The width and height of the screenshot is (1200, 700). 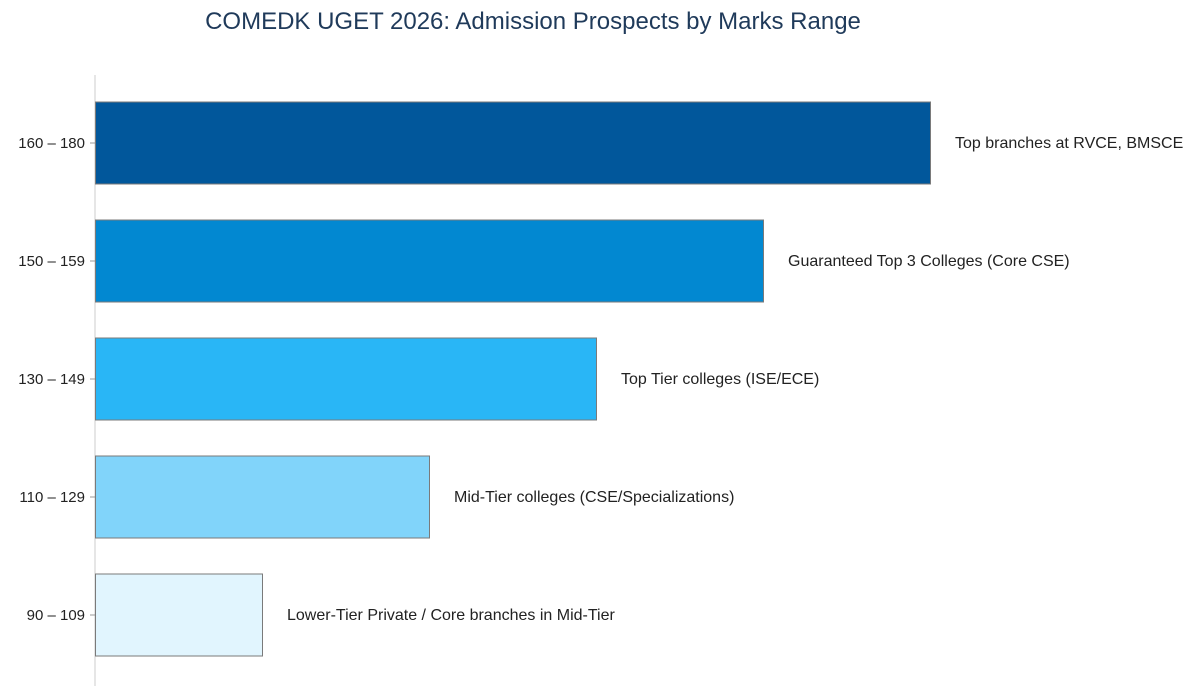 What do you see at coordinates (51, 261) in the screenshot?
I see `y-tick-label: 150 – 159` at bounding box center [51, 261].